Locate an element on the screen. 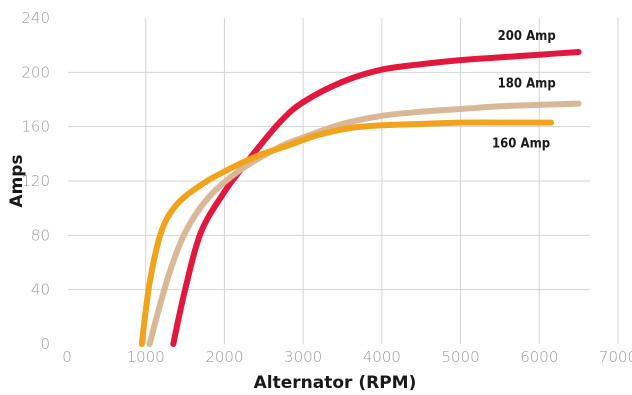 This screenshot has width=632, height=395. y-tick-label: 40 is located at coordinates (40, 290).